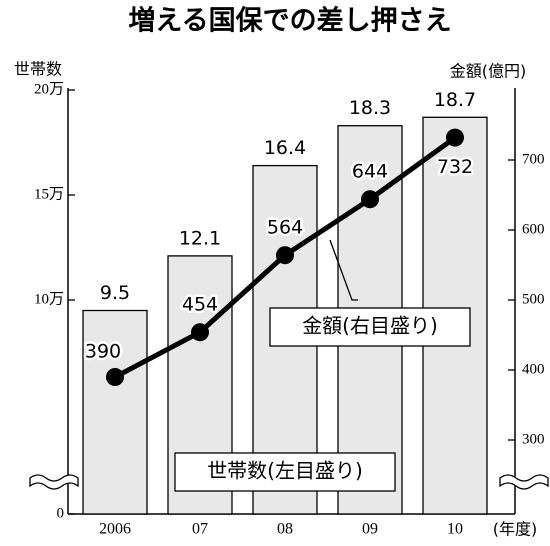 This screenshot has height=546, width=550. Describe the element at coordinates (49, 299) in the screenshot. I see `y-tick-label: 10万` at that location.